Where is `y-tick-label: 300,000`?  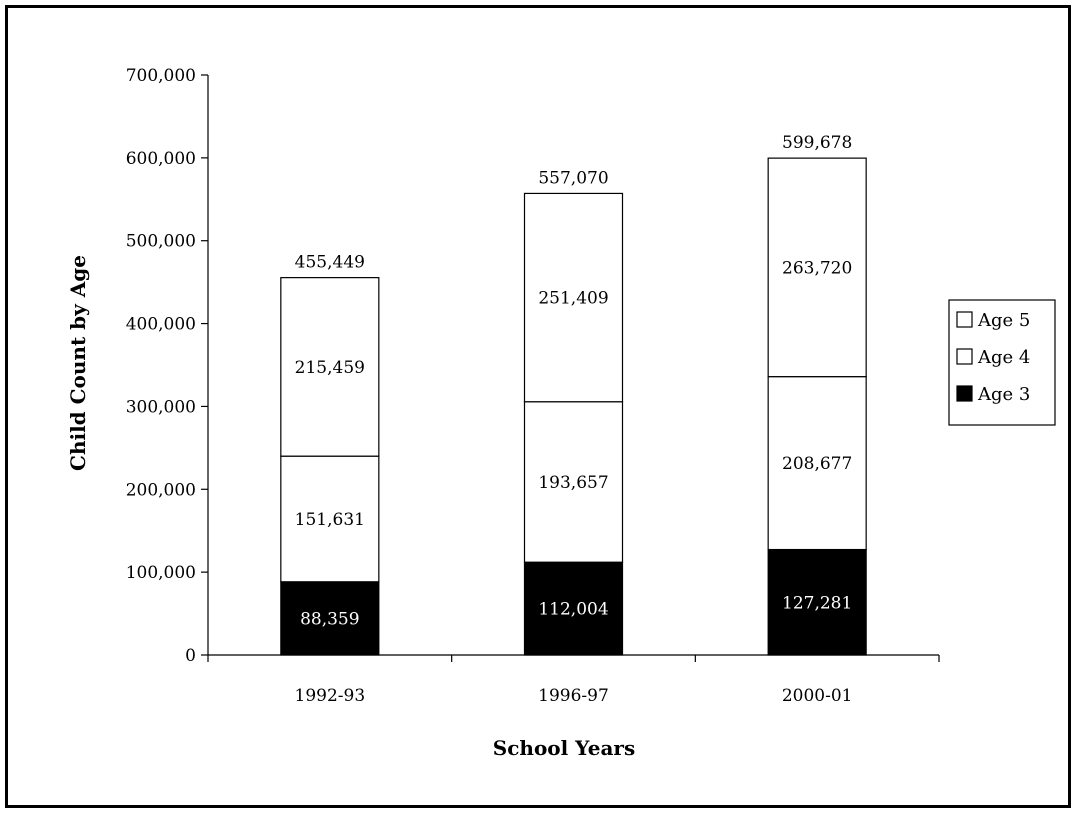
y-tick-label: 300,000 is located at coordinates (161, 407).